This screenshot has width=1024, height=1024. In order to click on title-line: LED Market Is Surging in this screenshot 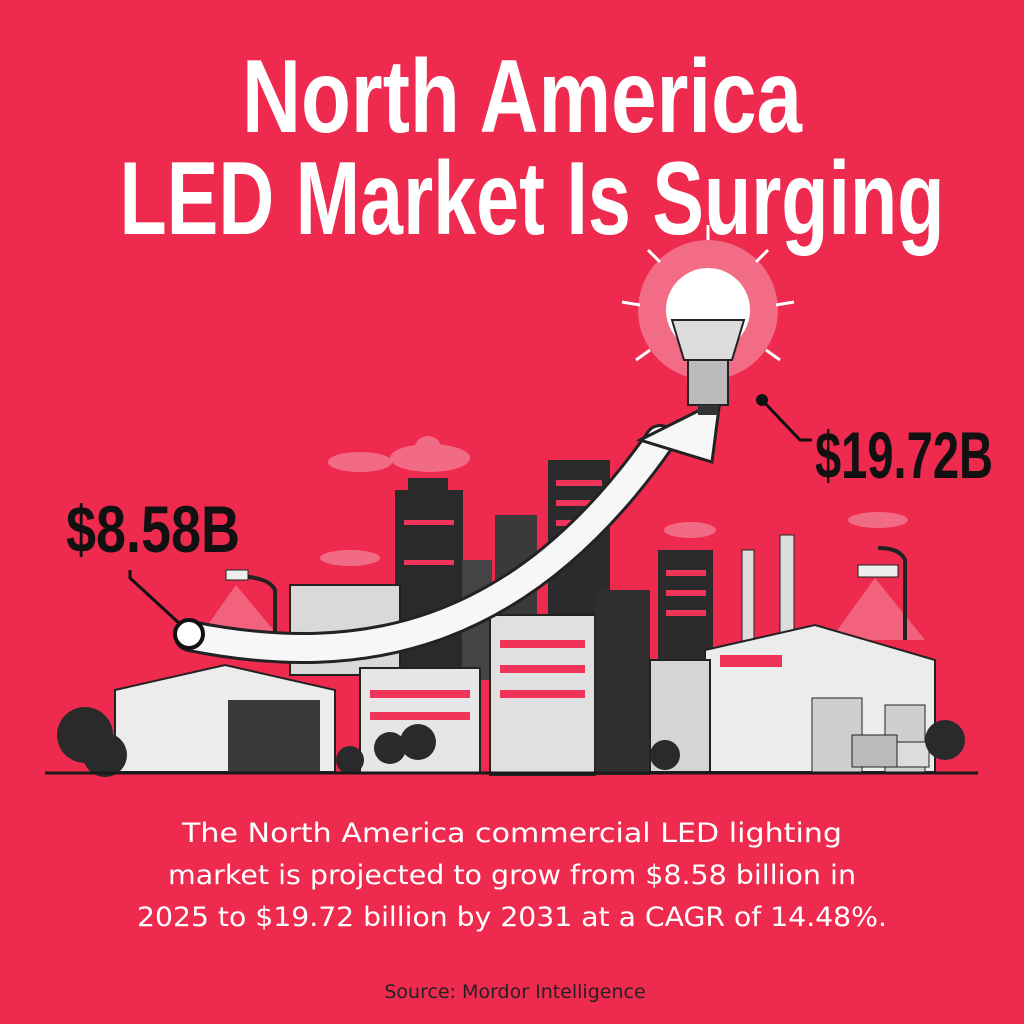, I will do `click(532, 199)`.